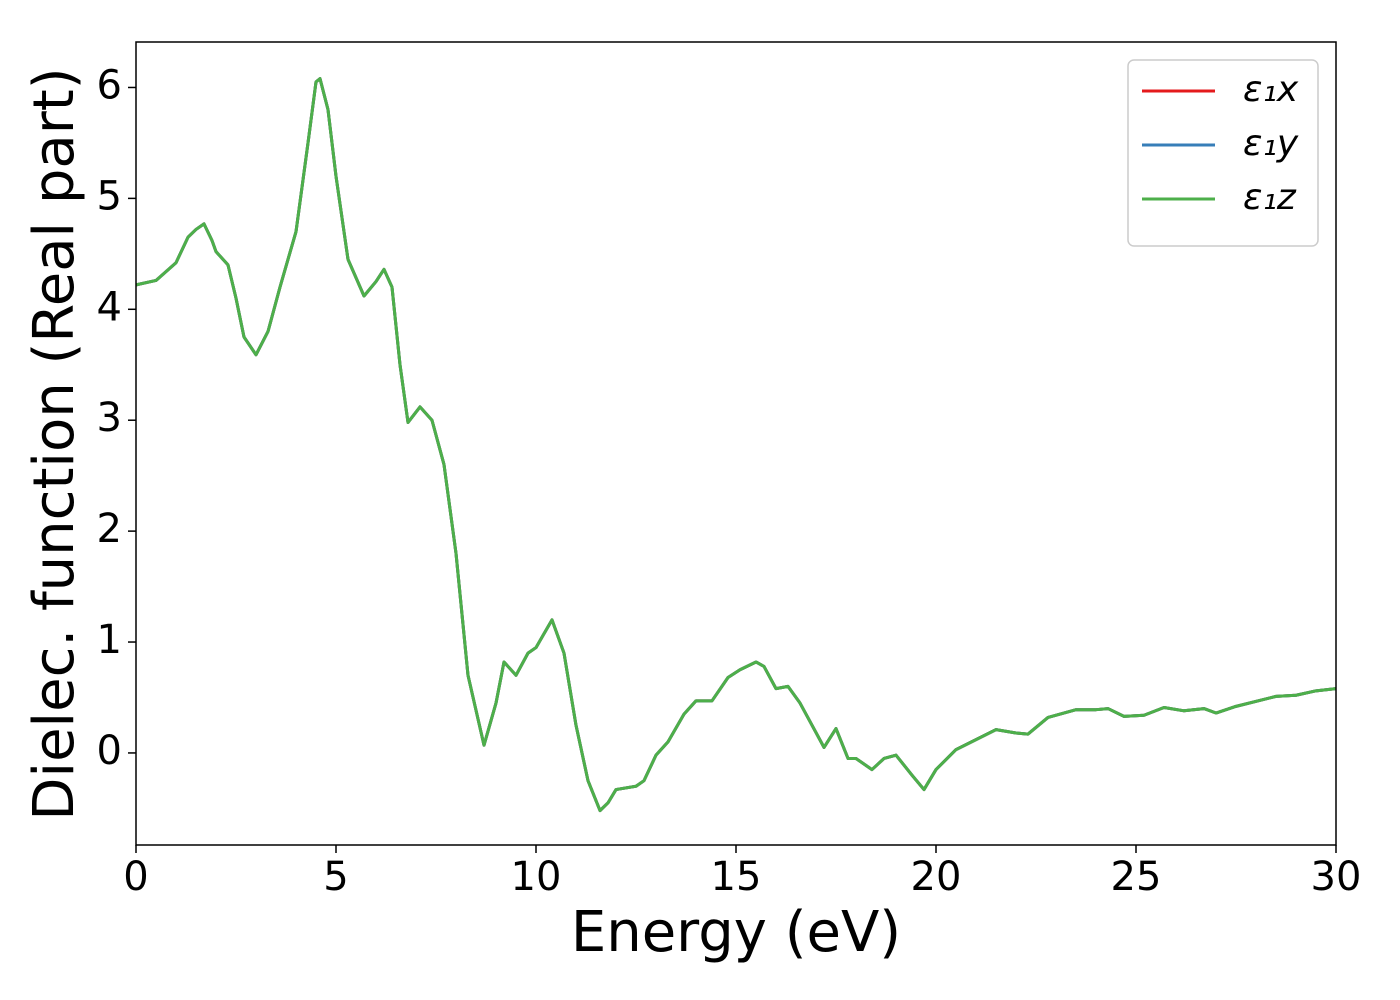 The height and width of the screenshot is (1000, 1400). I want to click on x-tick-label: 5, so click(335, 877).